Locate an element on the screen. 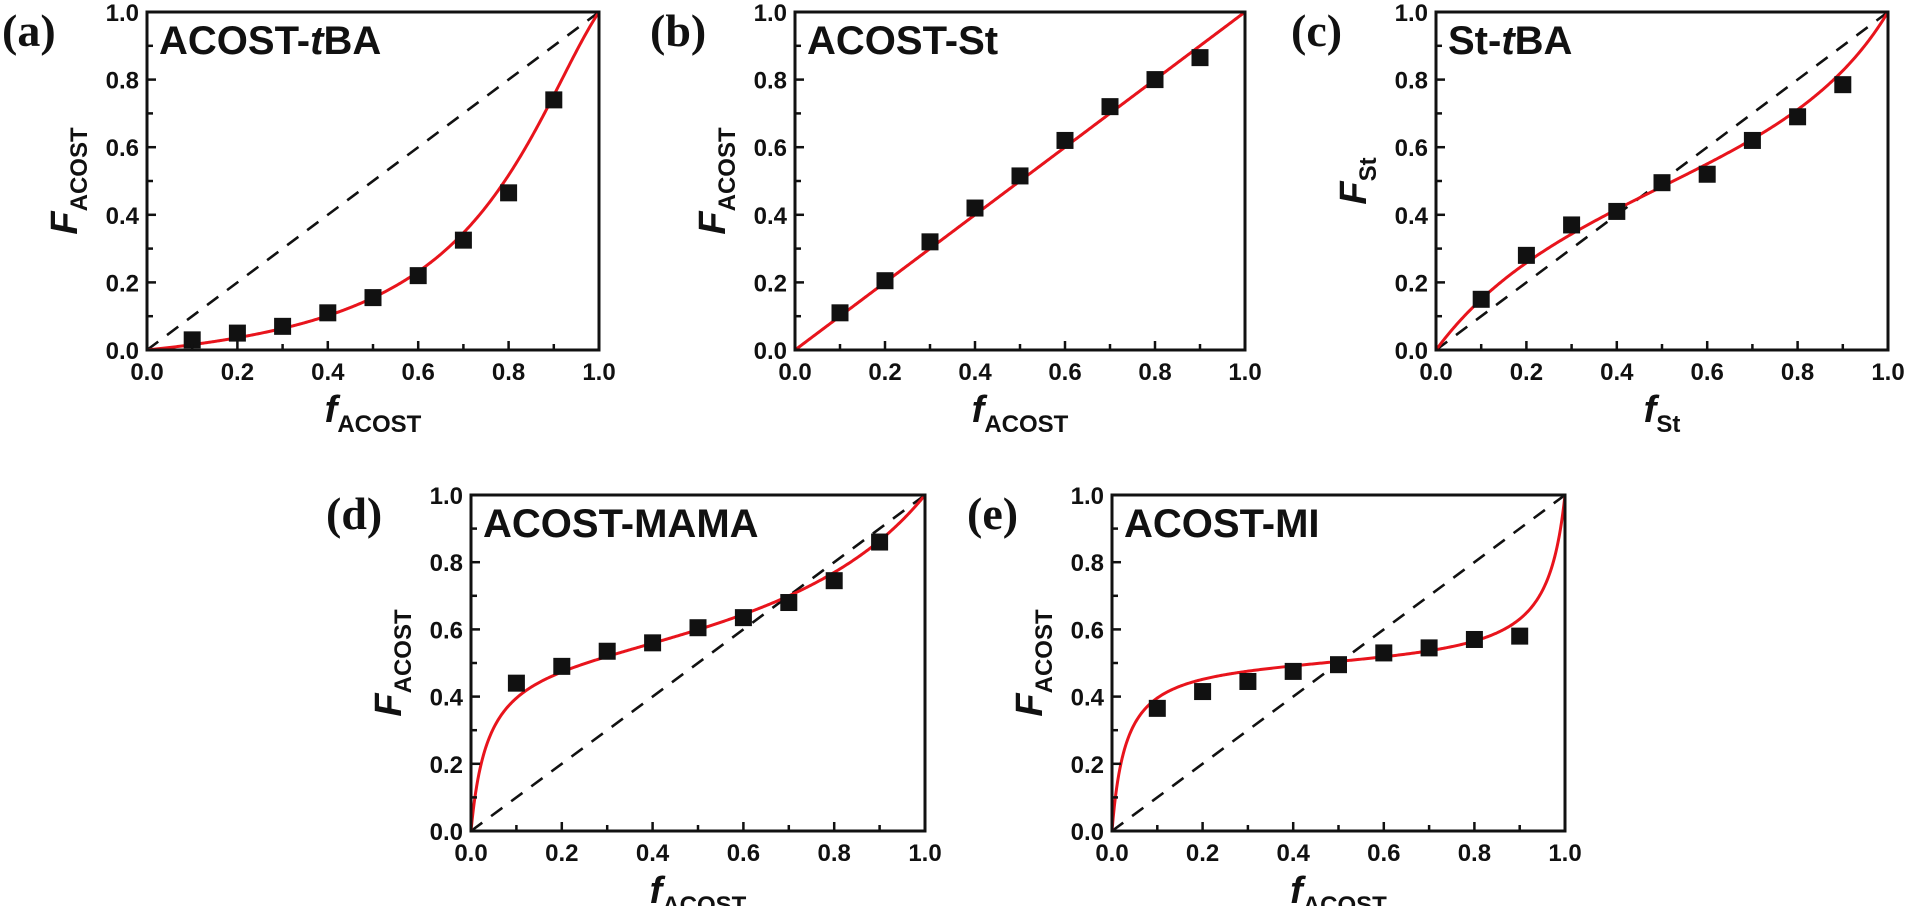 The height and width of the screenshot is (906, 1909). panel-title: ACOST-MI is located at coordinates (1222, 524).